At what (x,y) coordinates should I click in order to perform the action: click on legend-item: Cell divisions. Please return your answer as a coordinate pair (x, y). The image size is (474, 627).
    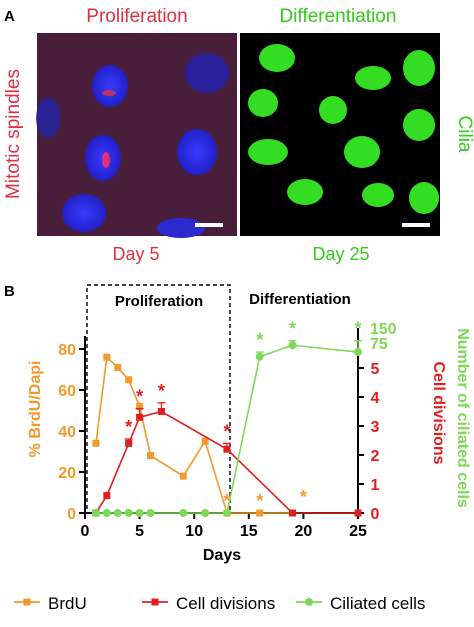
    Looking at the image, I should click on (208, 603).